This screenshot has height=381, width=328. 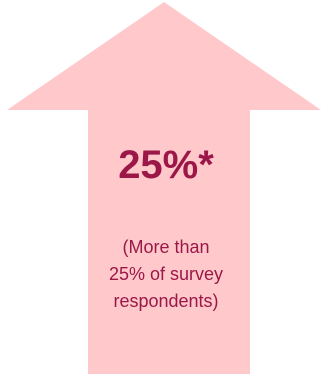 What do you see at coordinates (166, 247) in the screenshot?
I see `caption-line: (More than` at bounding box center [166, 247].